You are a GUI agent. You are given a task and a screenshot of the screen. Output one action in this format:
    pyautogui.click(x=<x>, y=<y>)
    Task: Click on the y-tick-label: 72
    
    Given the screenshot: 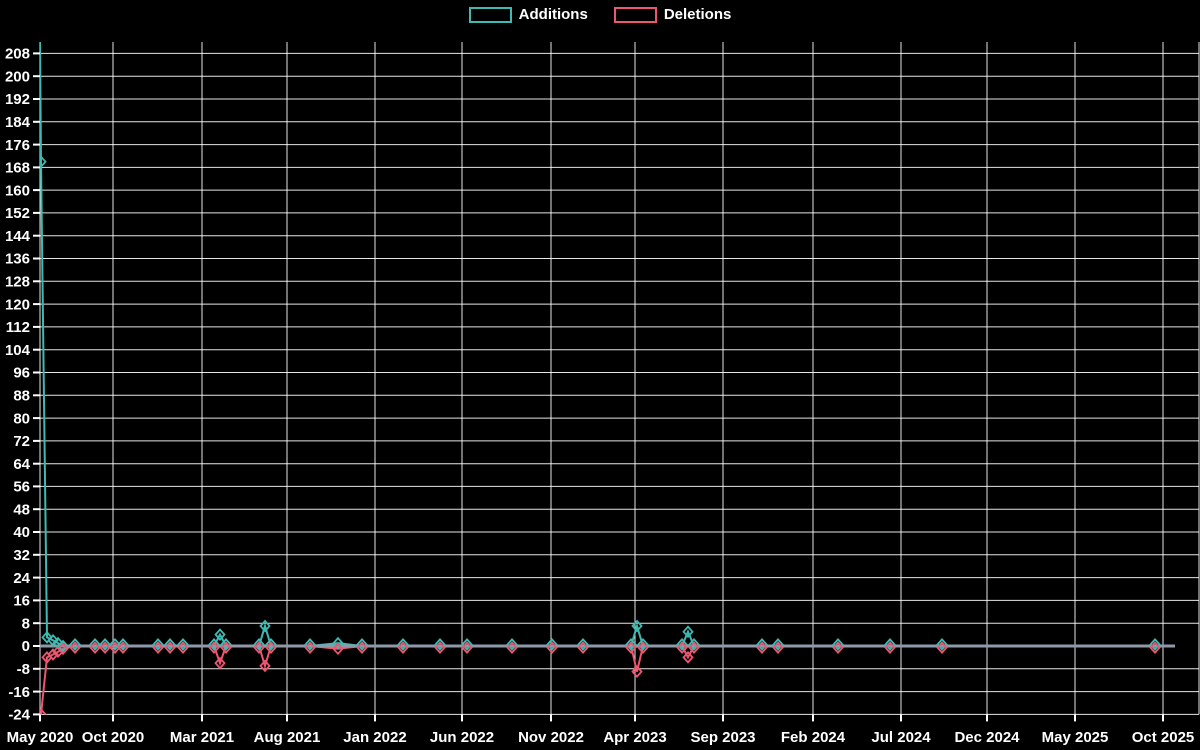 What is the action you would take?
    pyautogui.click(x=21, y=441)
    